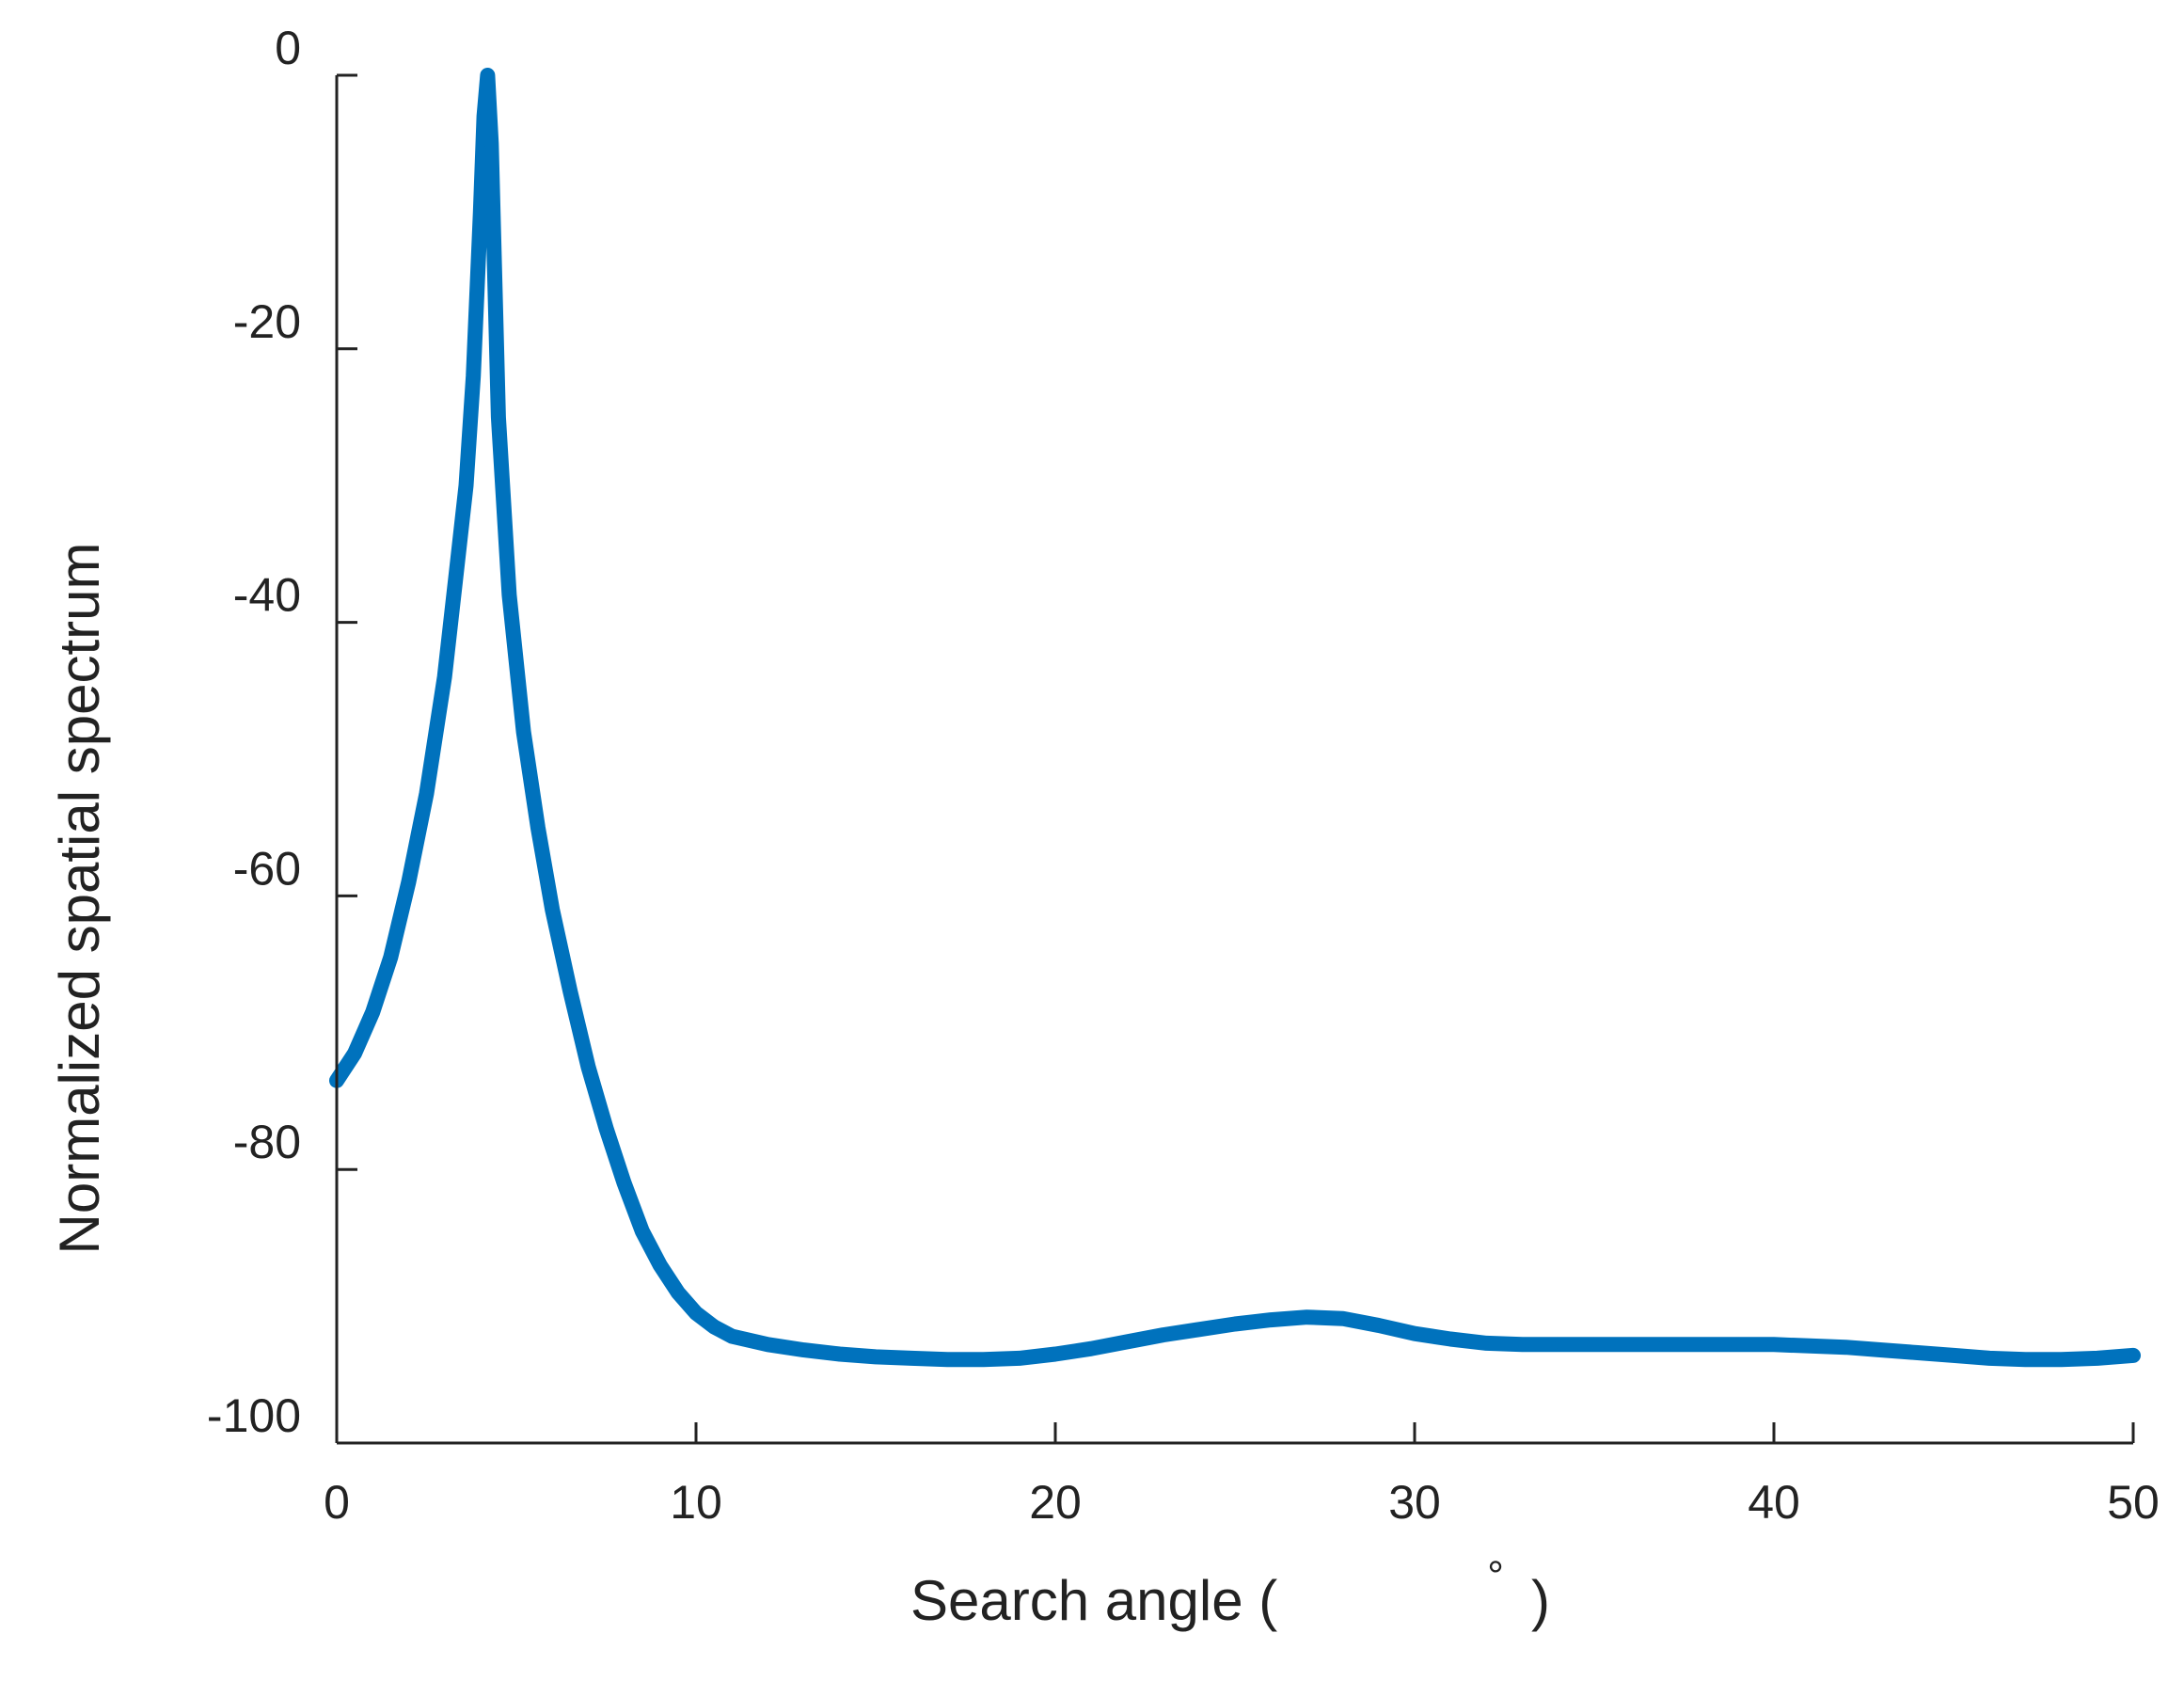  I want to click on x-tick-label: 30, so click(1414, 1502).